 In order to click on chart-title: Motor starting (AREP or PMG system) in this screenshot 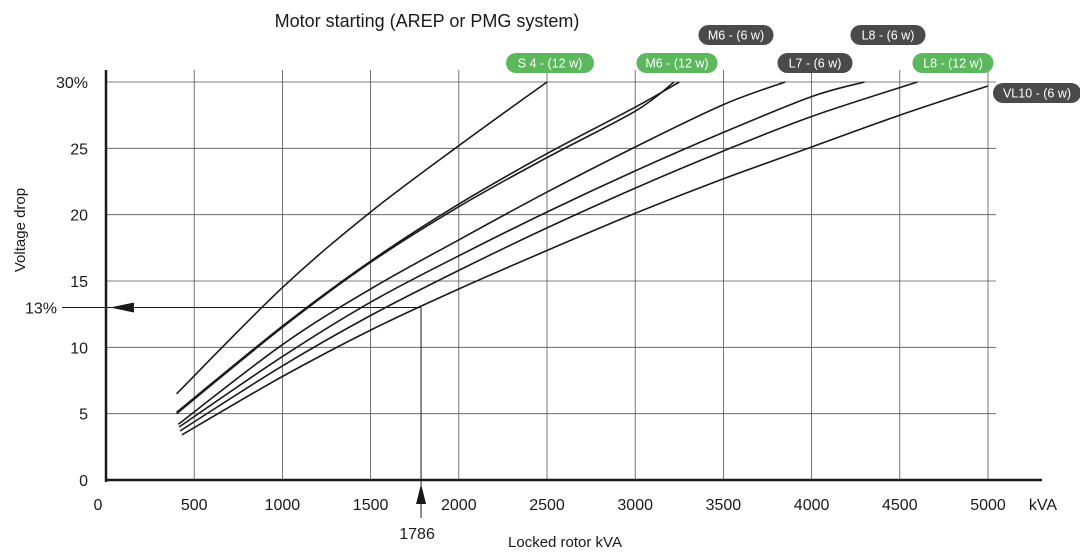, I will do `click(427, 21)`.